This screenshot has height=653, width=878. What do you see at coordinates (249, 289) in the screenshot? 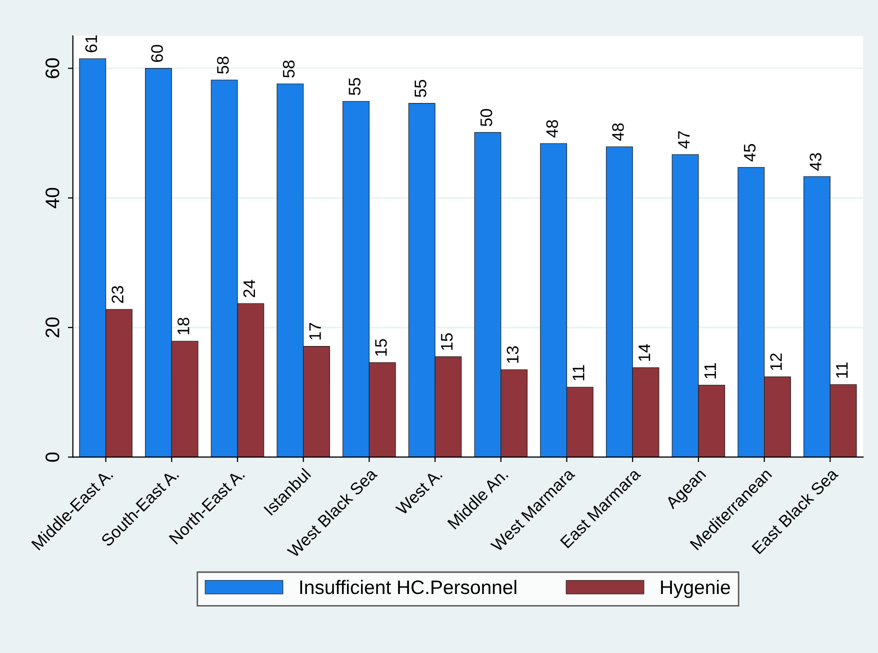
I see `data-label: 24` at bounding box center [249, 289].